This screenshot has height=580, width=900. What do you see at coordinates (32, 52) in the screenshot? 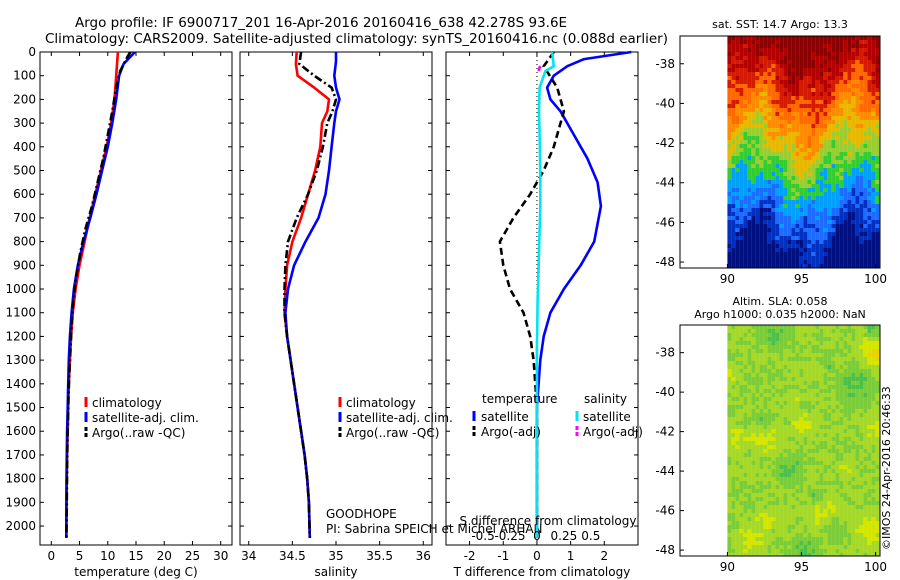
I see `y-tick-label: 0` at bounding box center [32, 52].